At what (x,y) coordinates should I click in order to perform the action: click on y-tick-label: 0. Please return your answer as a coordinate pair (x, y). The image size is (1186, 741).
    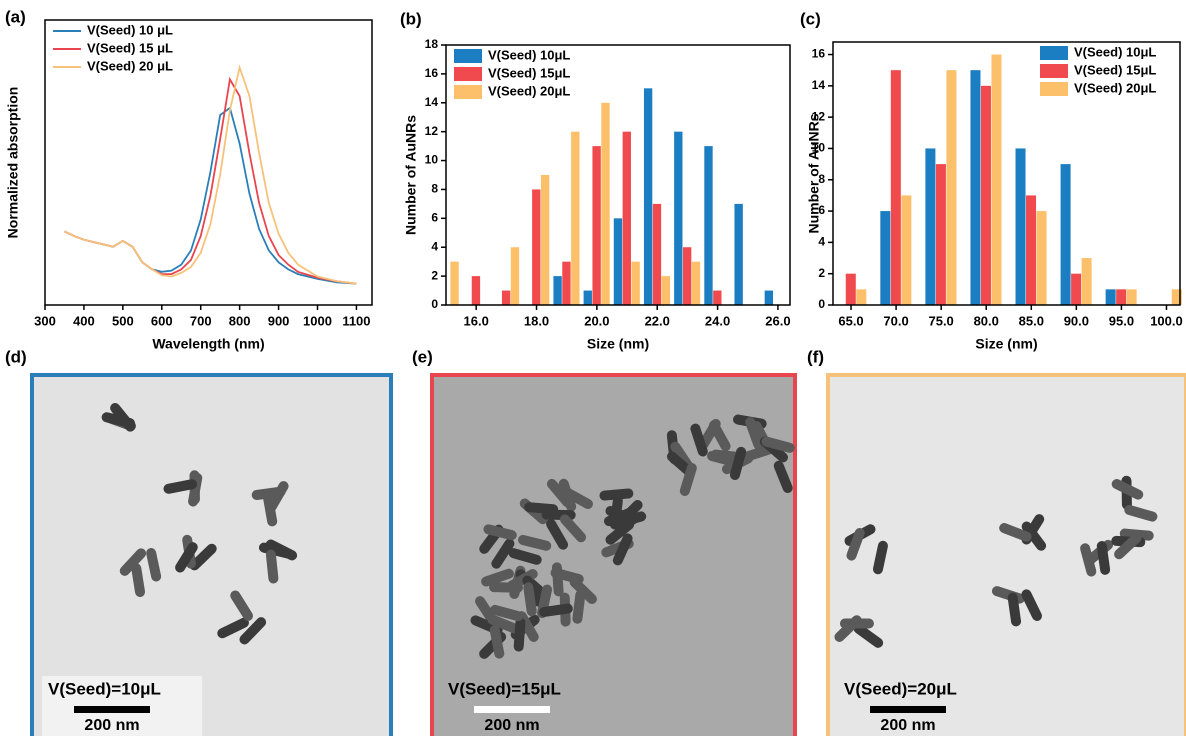
    Looking at the image, I should click on (434, 304).